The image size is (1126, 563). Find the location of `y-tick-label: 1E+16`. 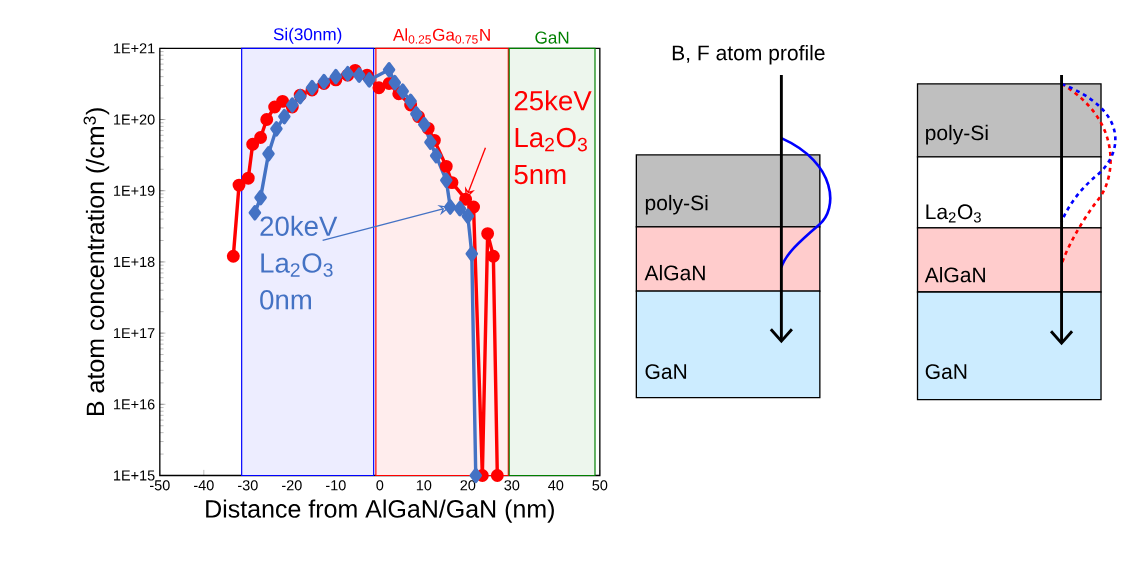

y-tick-label: 1E+16 is located at coordinates (134, 404).